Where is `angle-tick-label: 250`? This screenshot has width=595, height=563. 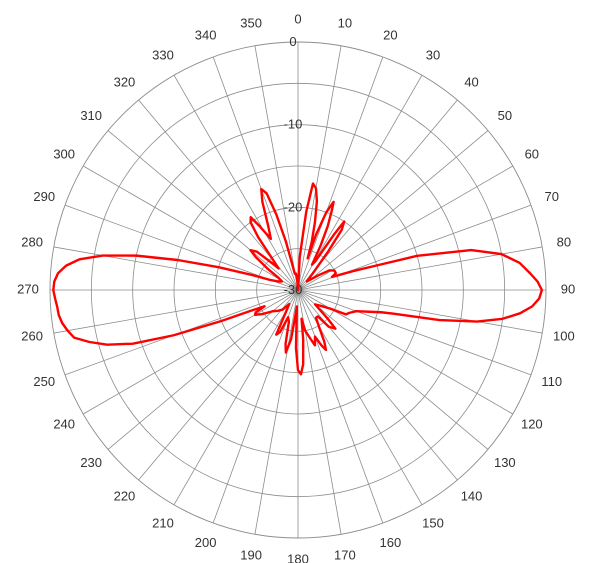
angle-tick-label: 250 is located at coordinates (44, 381).